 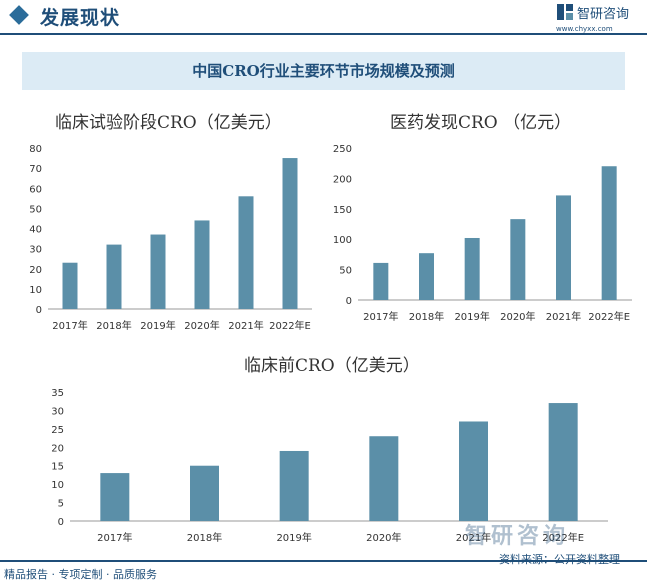 I want to click on page-title: 发展现状, so click(x=80, y=18).